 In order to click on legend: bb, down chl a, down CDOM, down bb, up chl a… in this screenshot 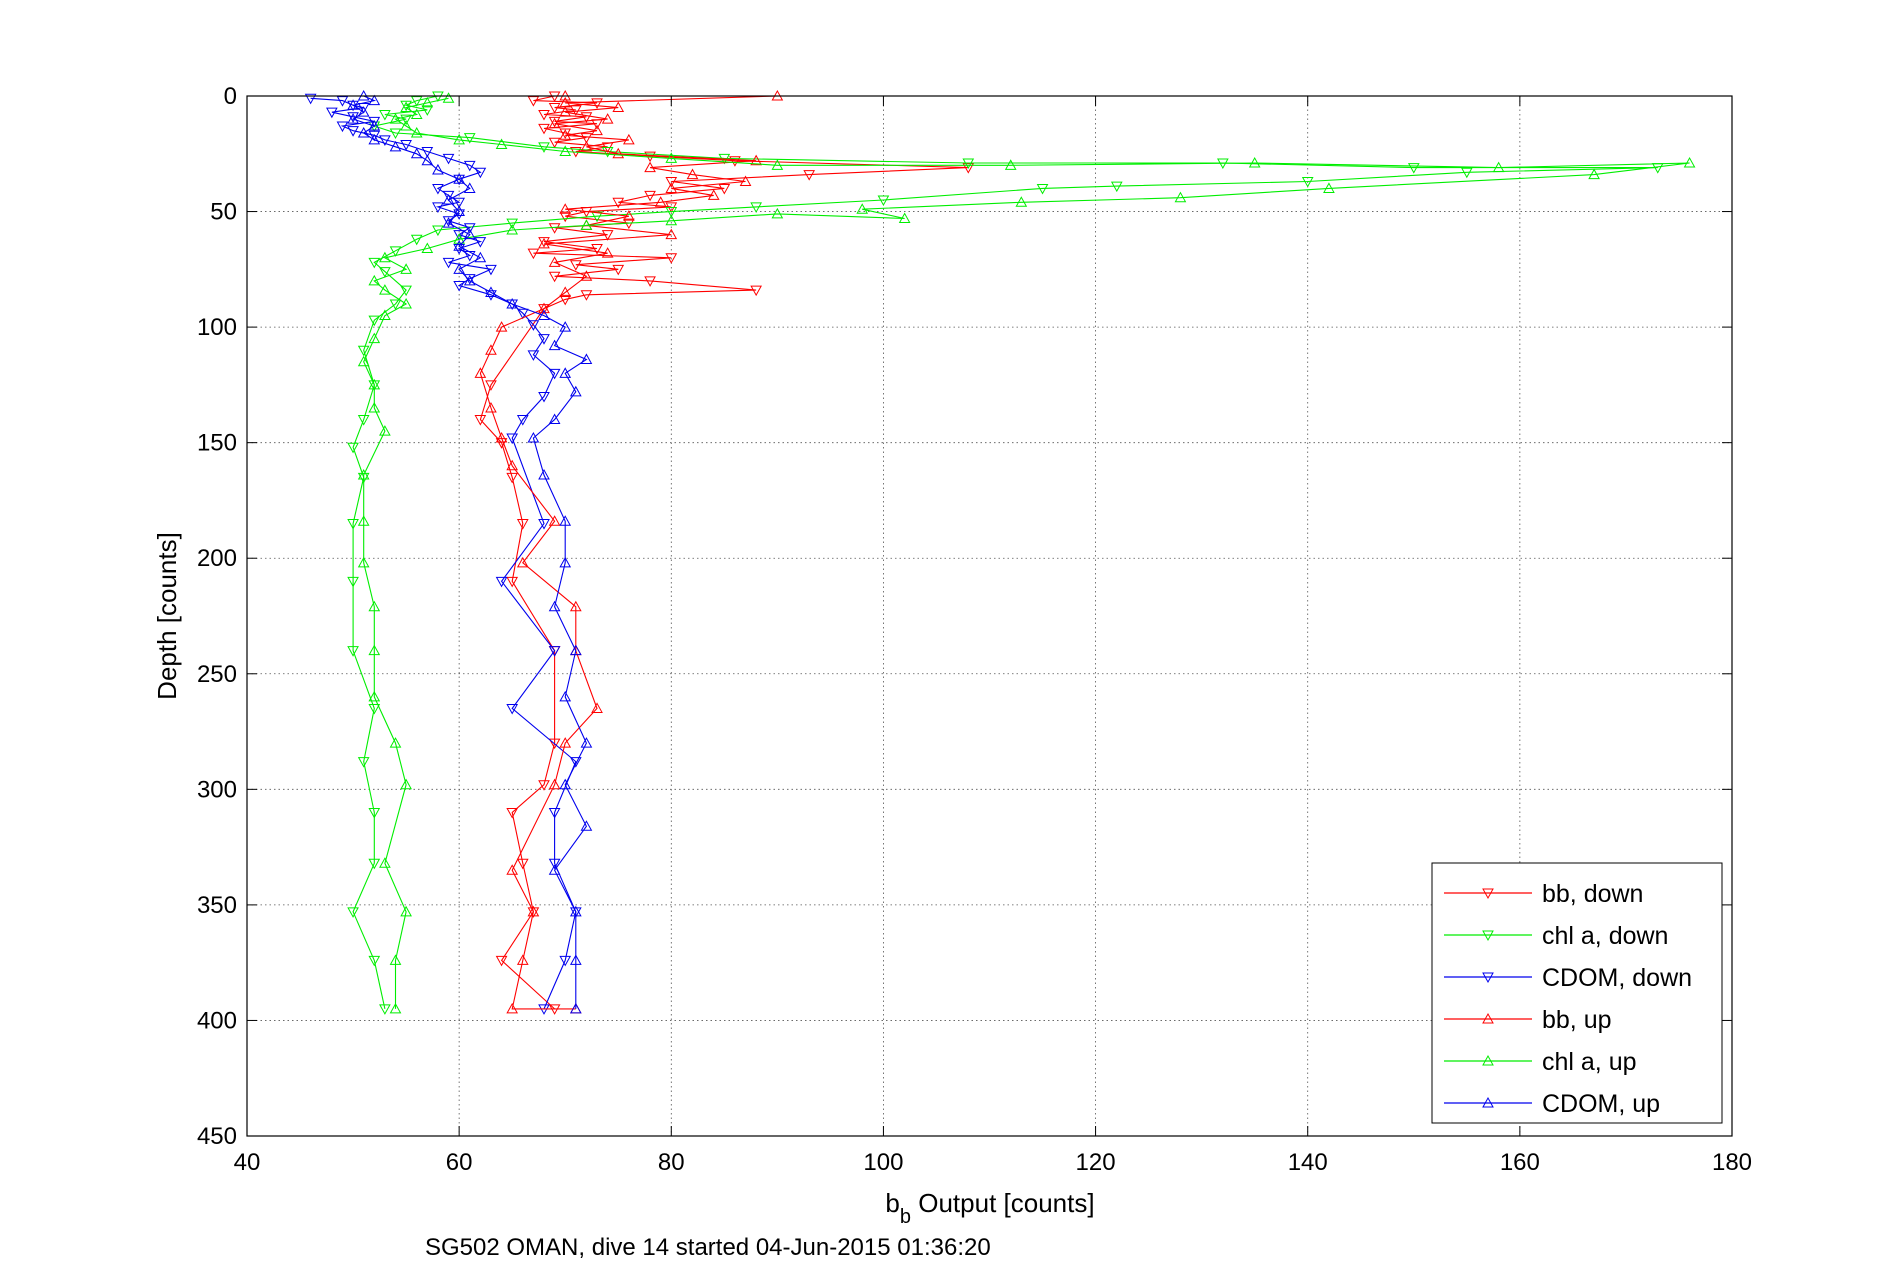, I will do `click(1577, 993)`.